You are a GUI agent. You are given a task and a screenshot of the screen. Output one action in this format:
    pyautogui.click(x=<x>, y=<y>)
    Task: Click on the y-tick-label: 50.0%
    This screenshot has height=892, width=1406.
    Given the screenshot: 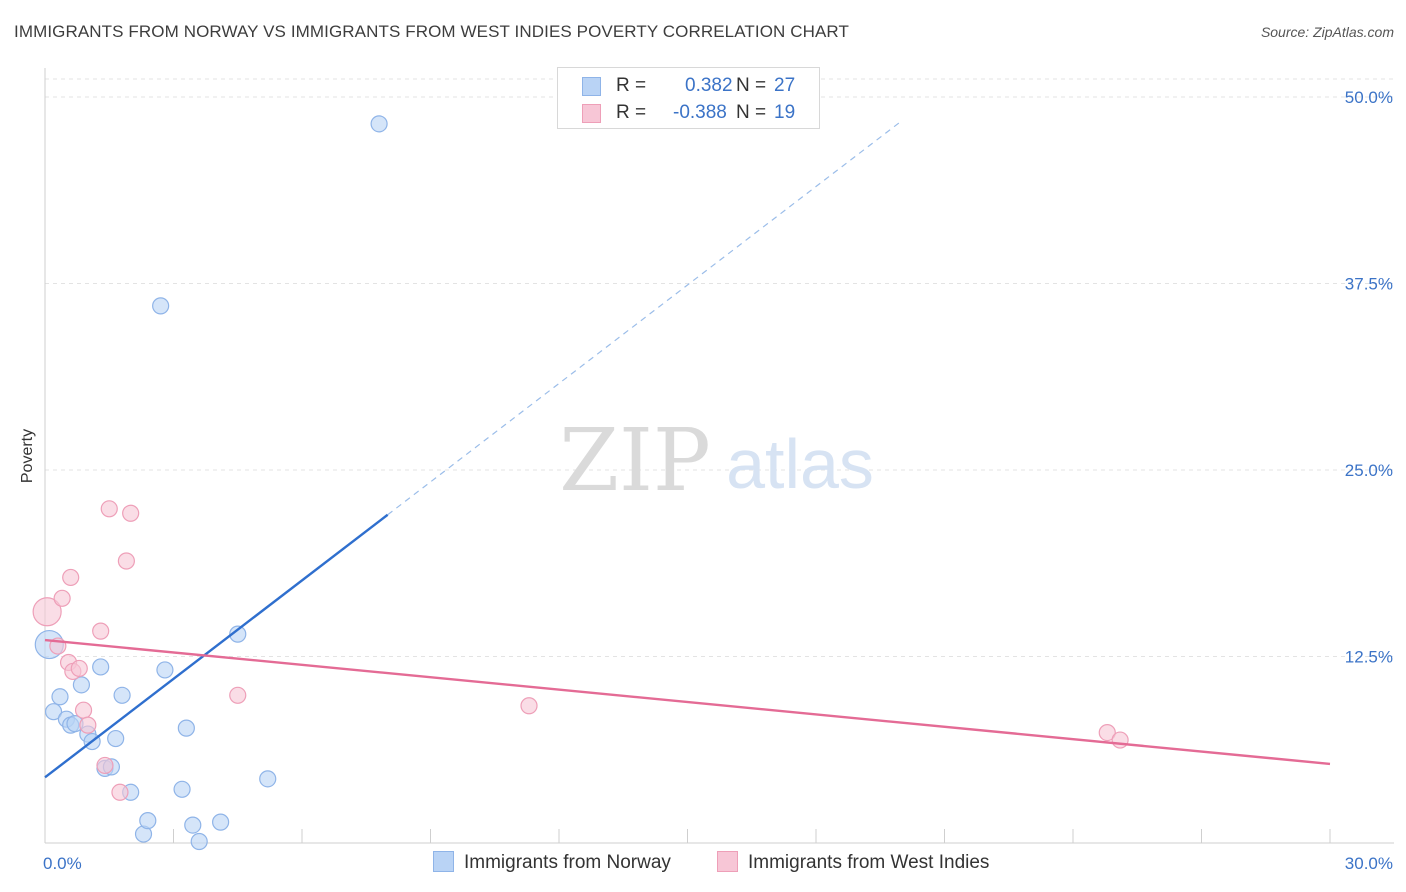 What is the action you would take?
    pyautogui.click(x=1369, y=97)
    